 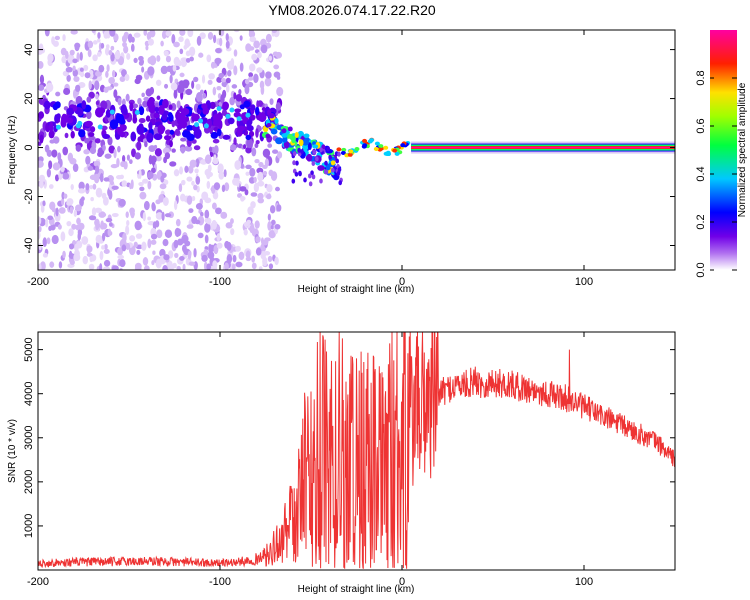 What do you see at coordinates (356, 589) in the screenshot?
I see `snr-x-label: Height of straight line (km)` at bounding box center [356, 589].